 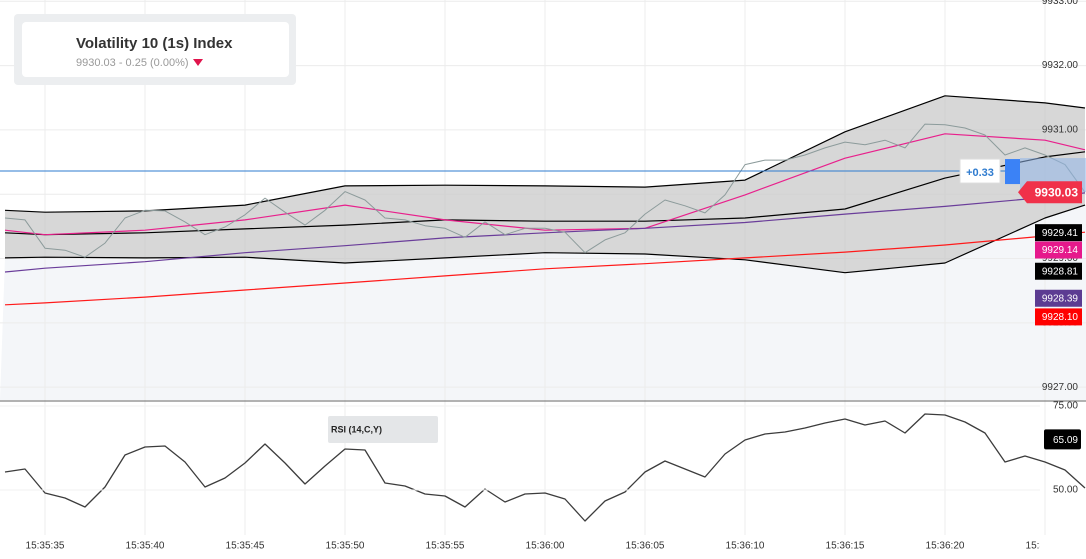 I want to click on pnl-box, so click(x=980, y=171).